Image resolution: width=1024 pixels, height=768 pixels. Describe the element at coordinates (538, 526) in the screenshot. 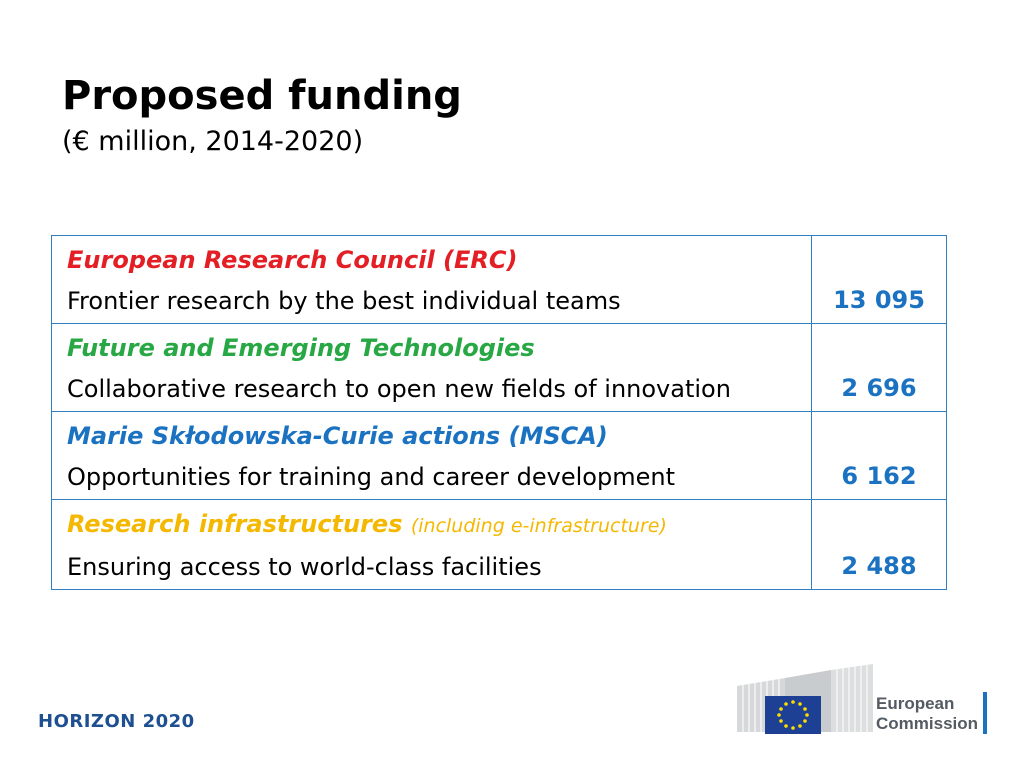

I see `row-heading-note: (including e-infrastructure)` at that location.